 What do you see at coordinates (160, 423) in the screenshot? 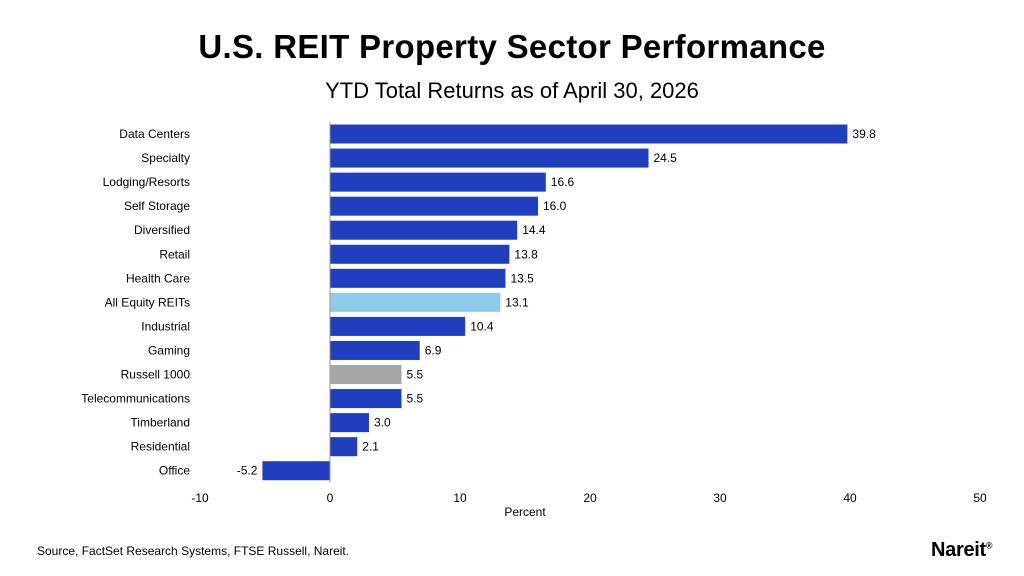
I see `category-label: Timberland` at bounding box center [160, 423].